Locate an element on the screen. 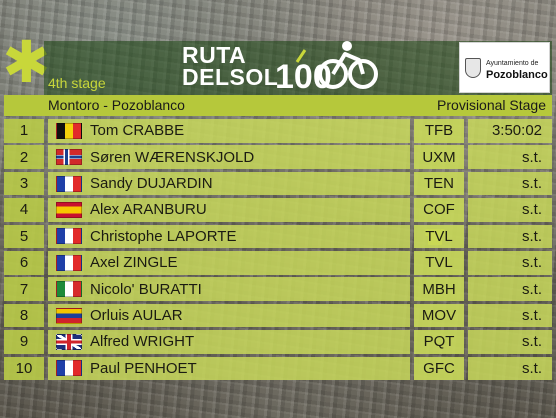 The image size is (556, 418). belgium-flag-icon is located at coordinates (69, 130).